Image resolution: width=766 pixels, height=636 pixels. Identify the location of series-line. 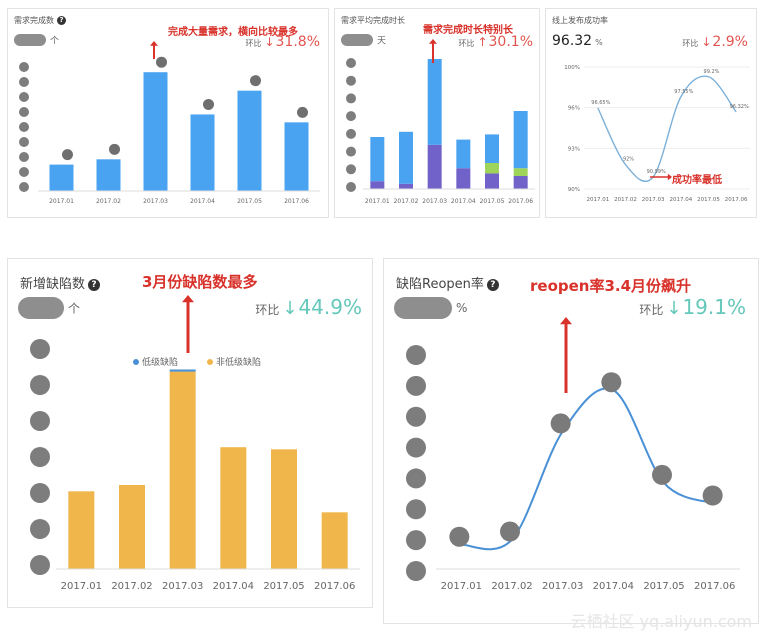
(667, 129).